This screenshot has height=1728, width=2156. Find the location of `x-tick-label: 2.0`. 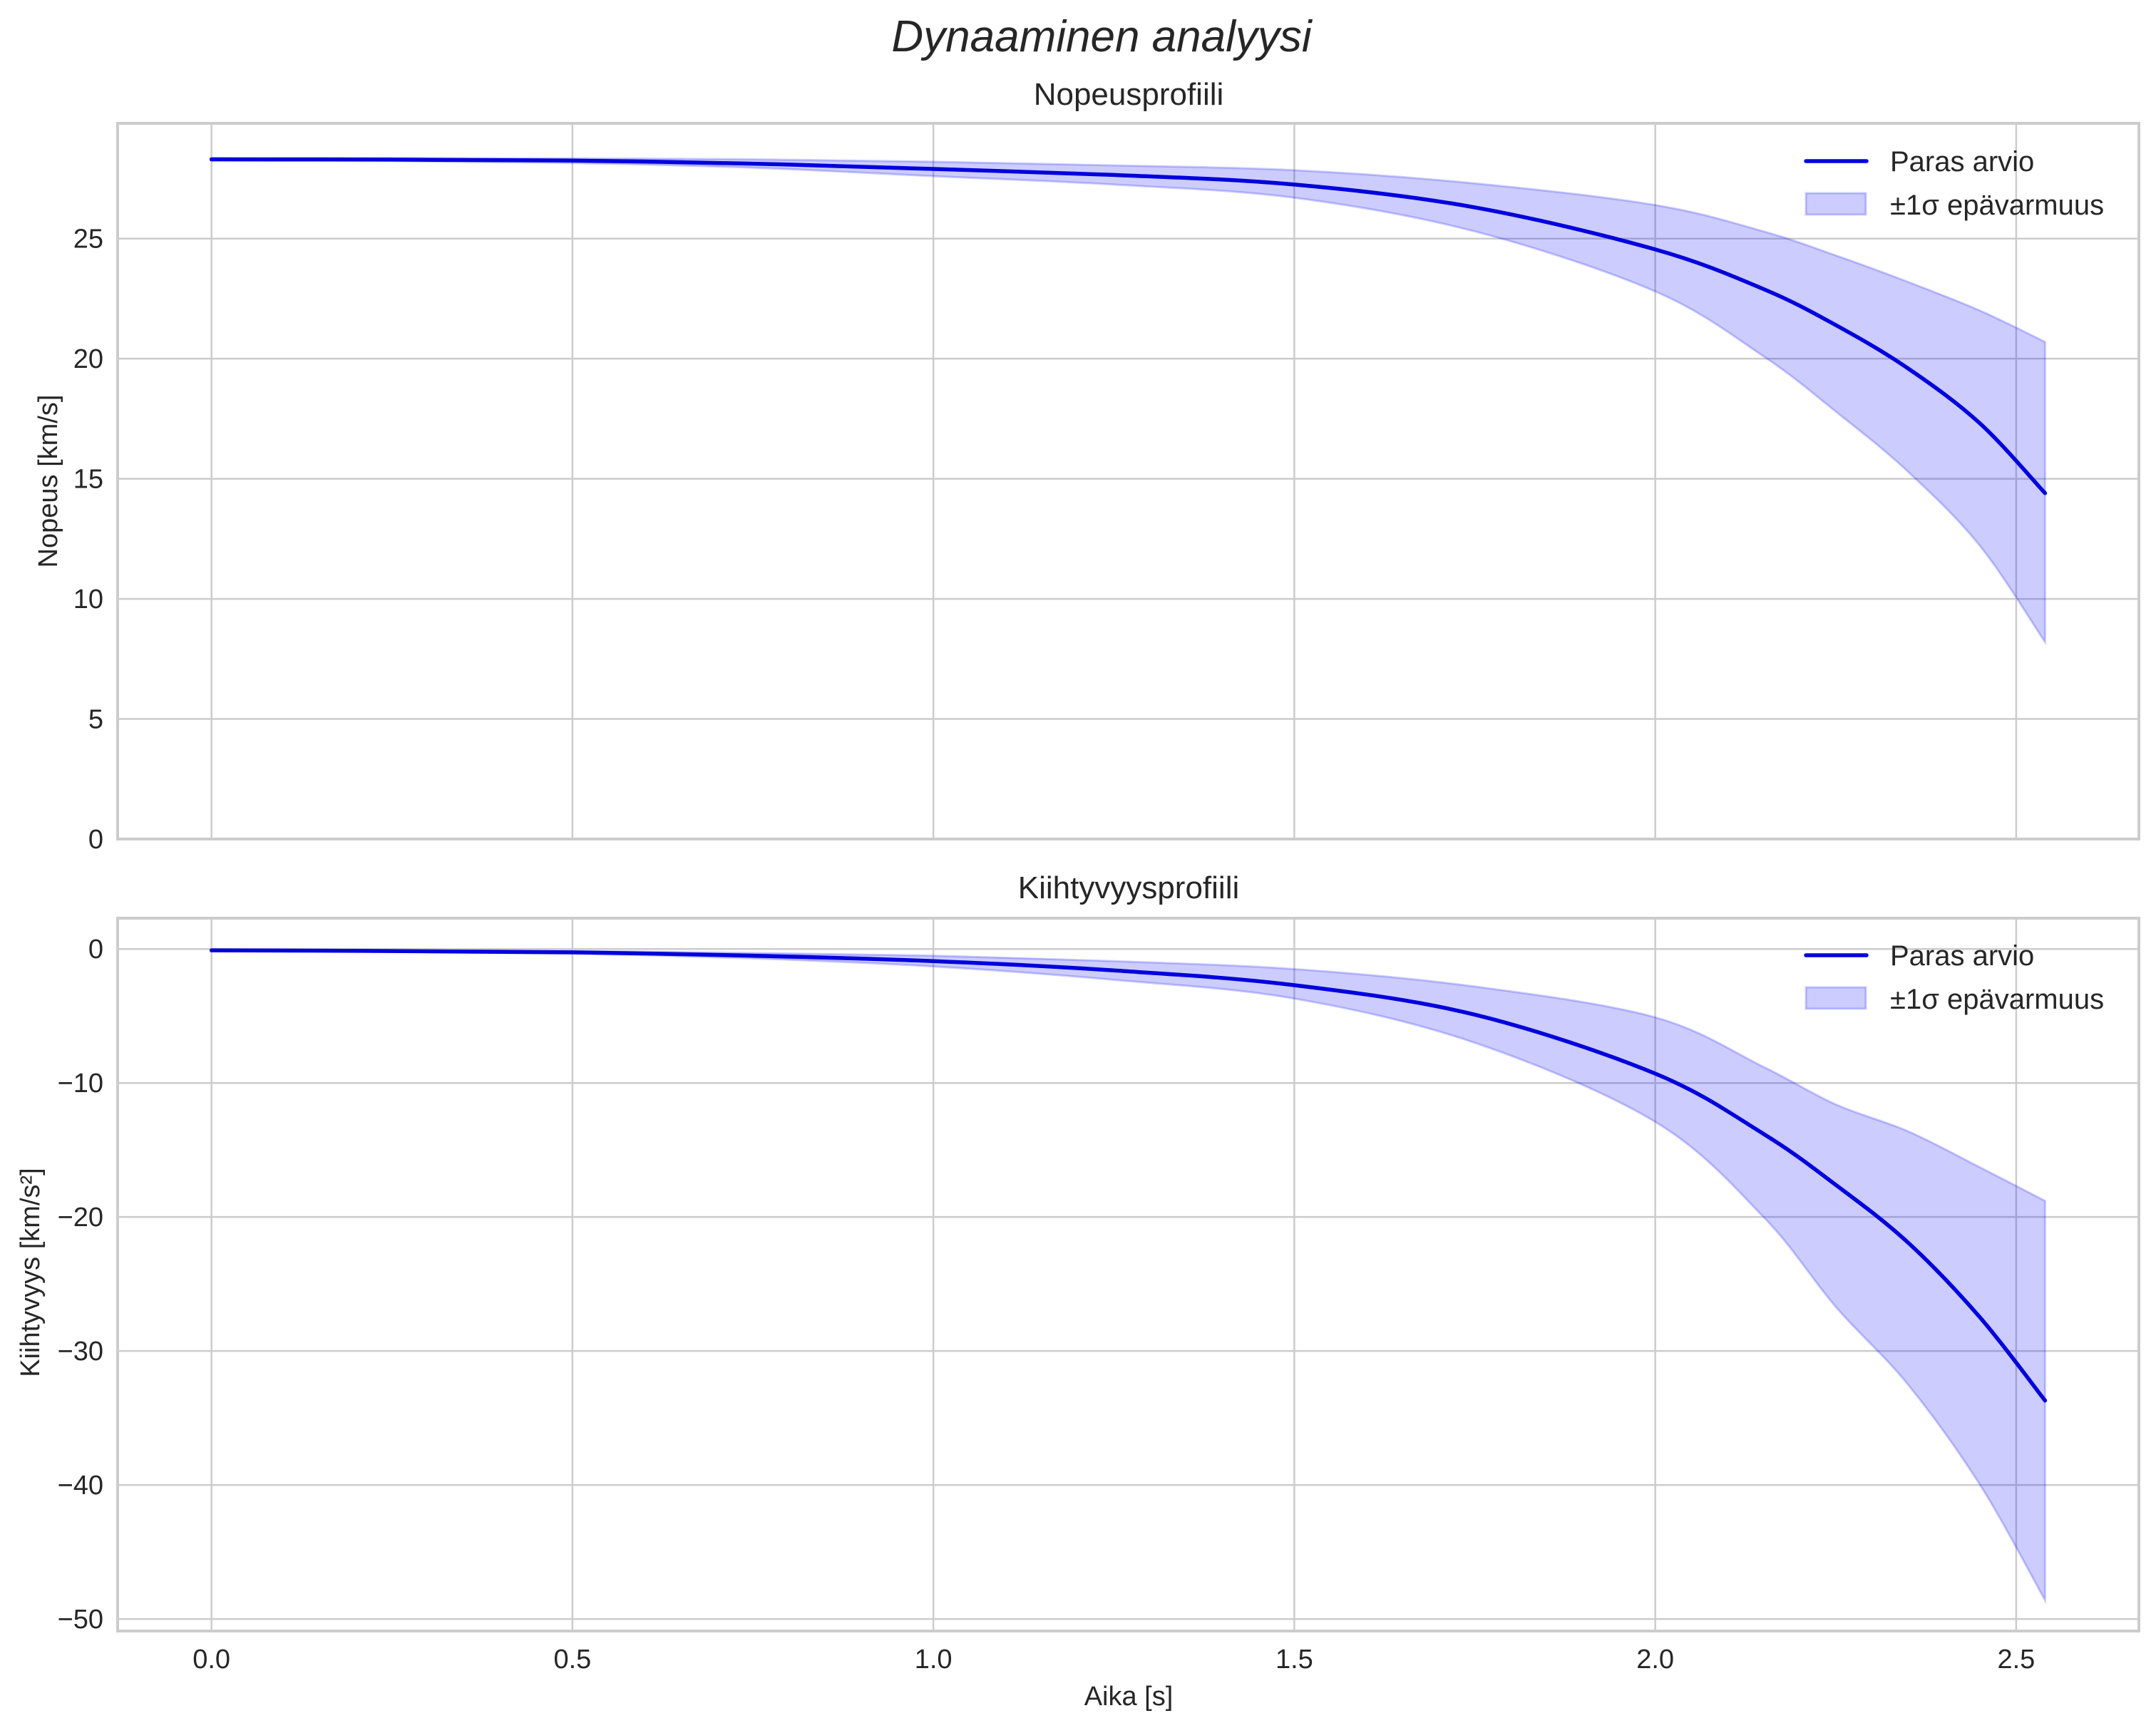

x-tick-label: 2.0 is located at coordinates (1655, 1660).